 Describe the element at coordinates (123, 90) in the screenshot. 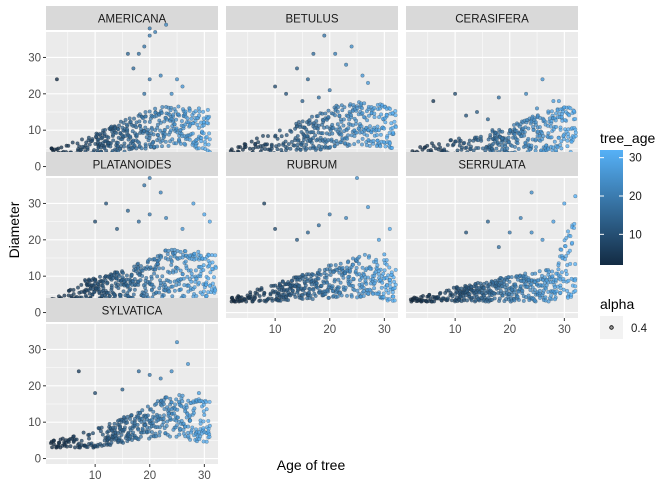

I see `facet-panel-americana: AMERICANA 0 10 20 30` at that location.